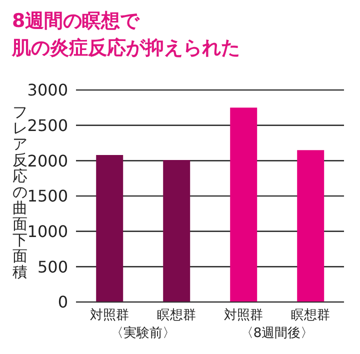  What do you see at coordinates (47, 90) in the screenshot?
I see `y-tick-label: 3000` at bounding box center [47, 90].